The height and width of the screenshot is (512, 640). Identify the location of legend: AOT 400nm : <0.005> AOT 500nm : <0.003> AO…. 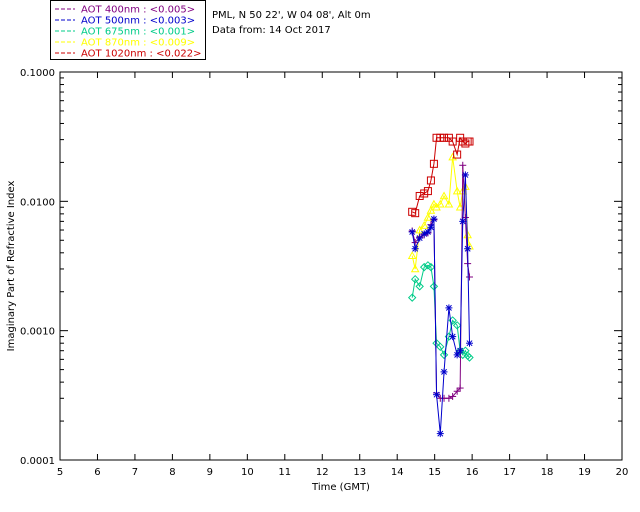
(128, 30).